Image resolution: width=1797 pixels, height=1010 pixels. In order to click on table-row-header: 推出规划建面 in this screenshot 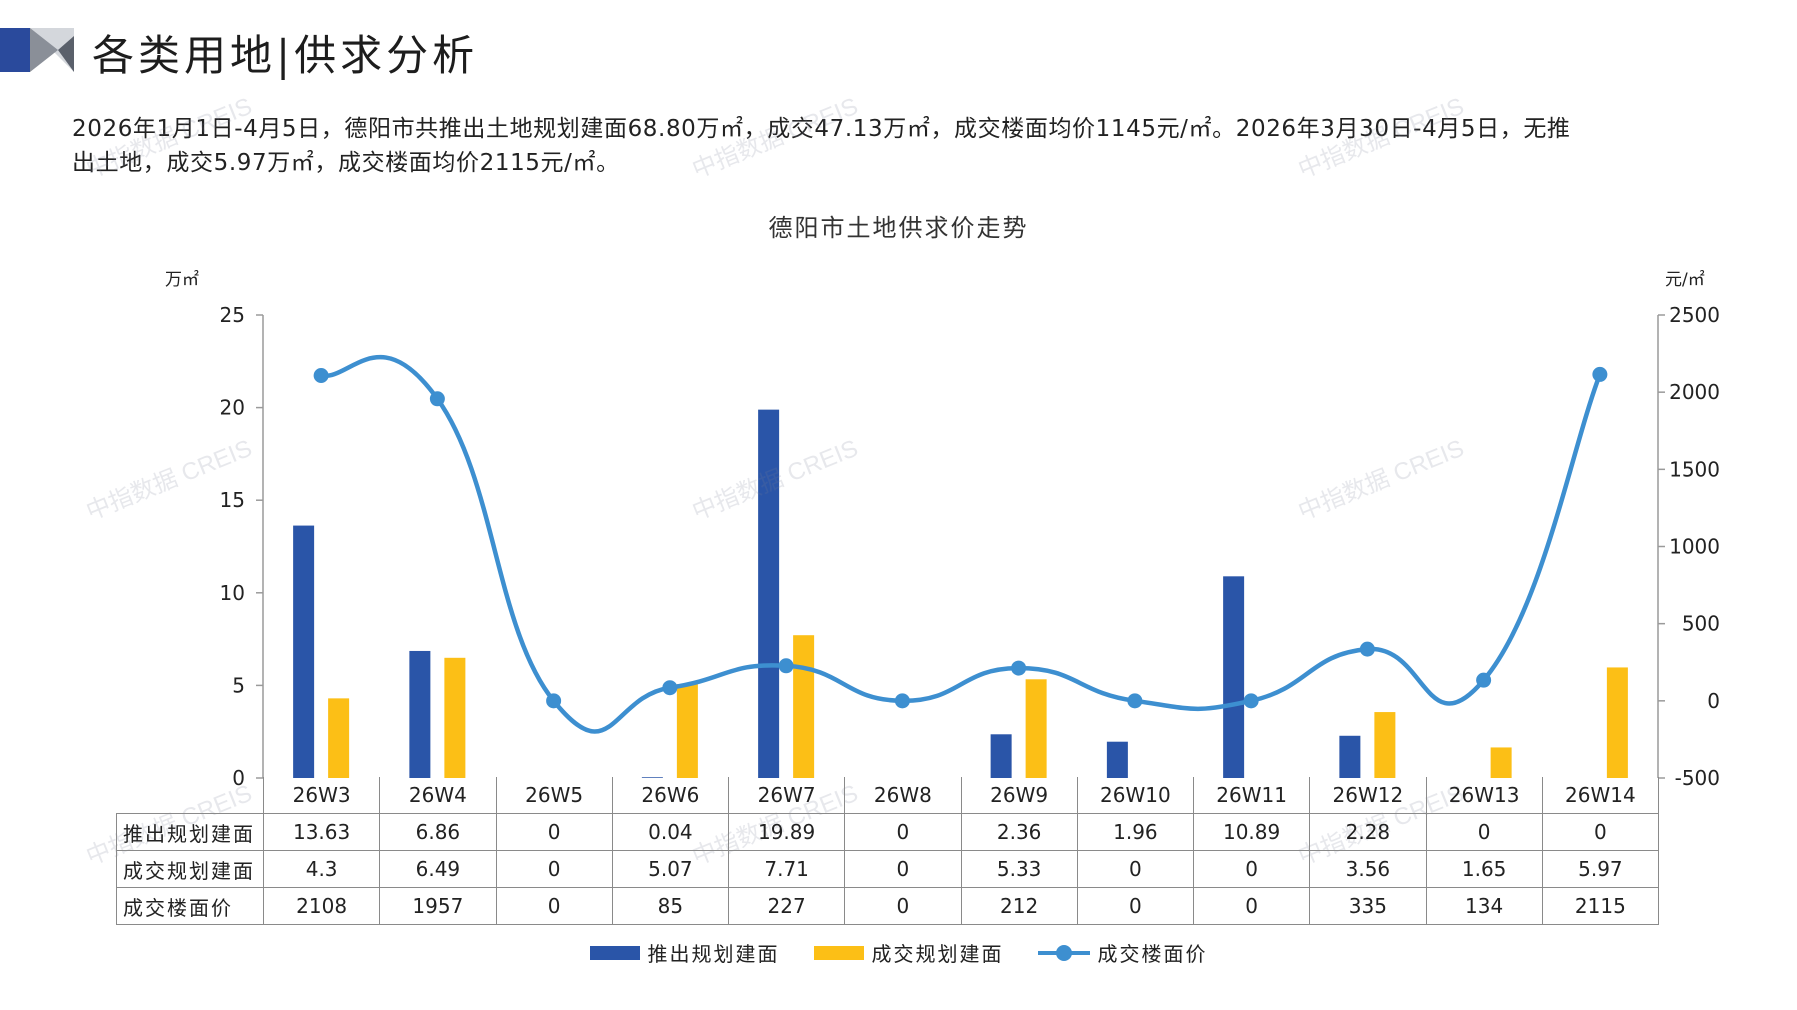, I will do `click(190, 832)`.